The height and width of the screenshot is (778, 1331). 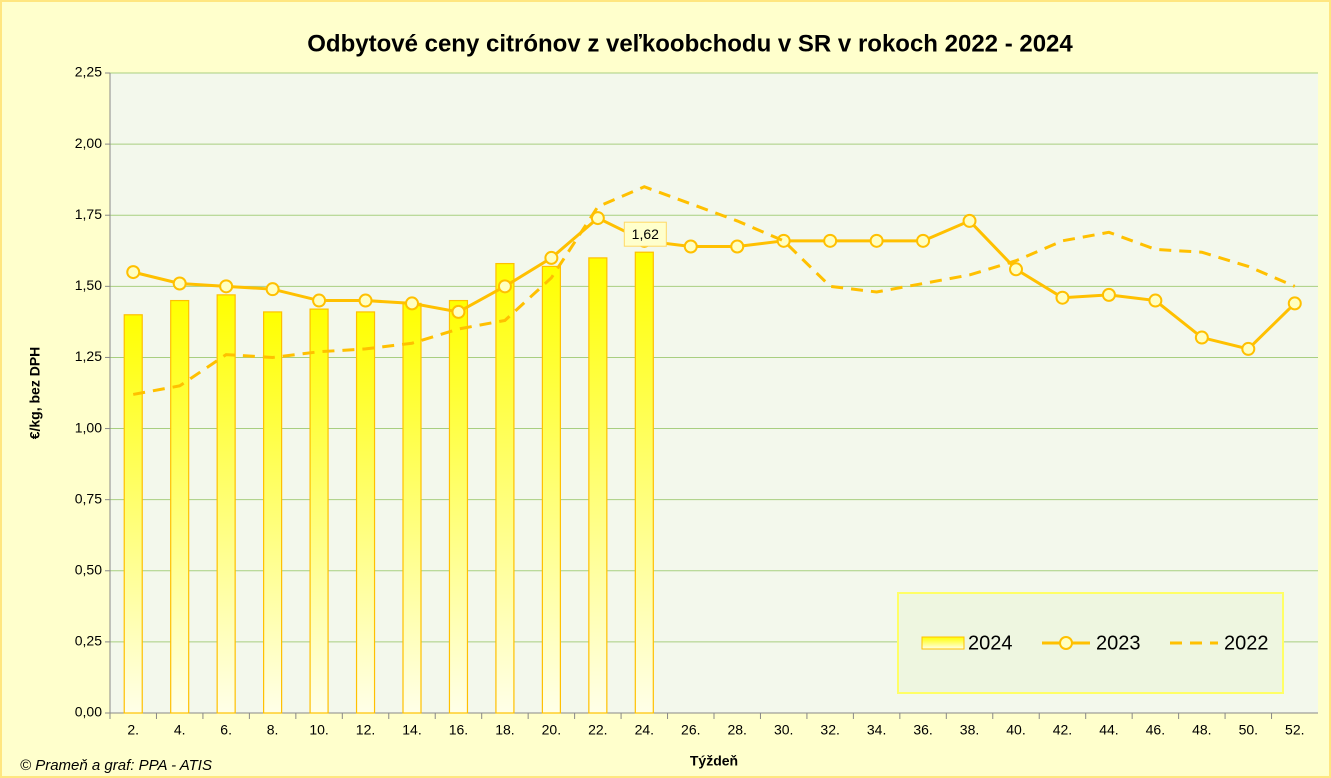 I want to click on x-tick-label: 50., so click(x=1248, y=730).